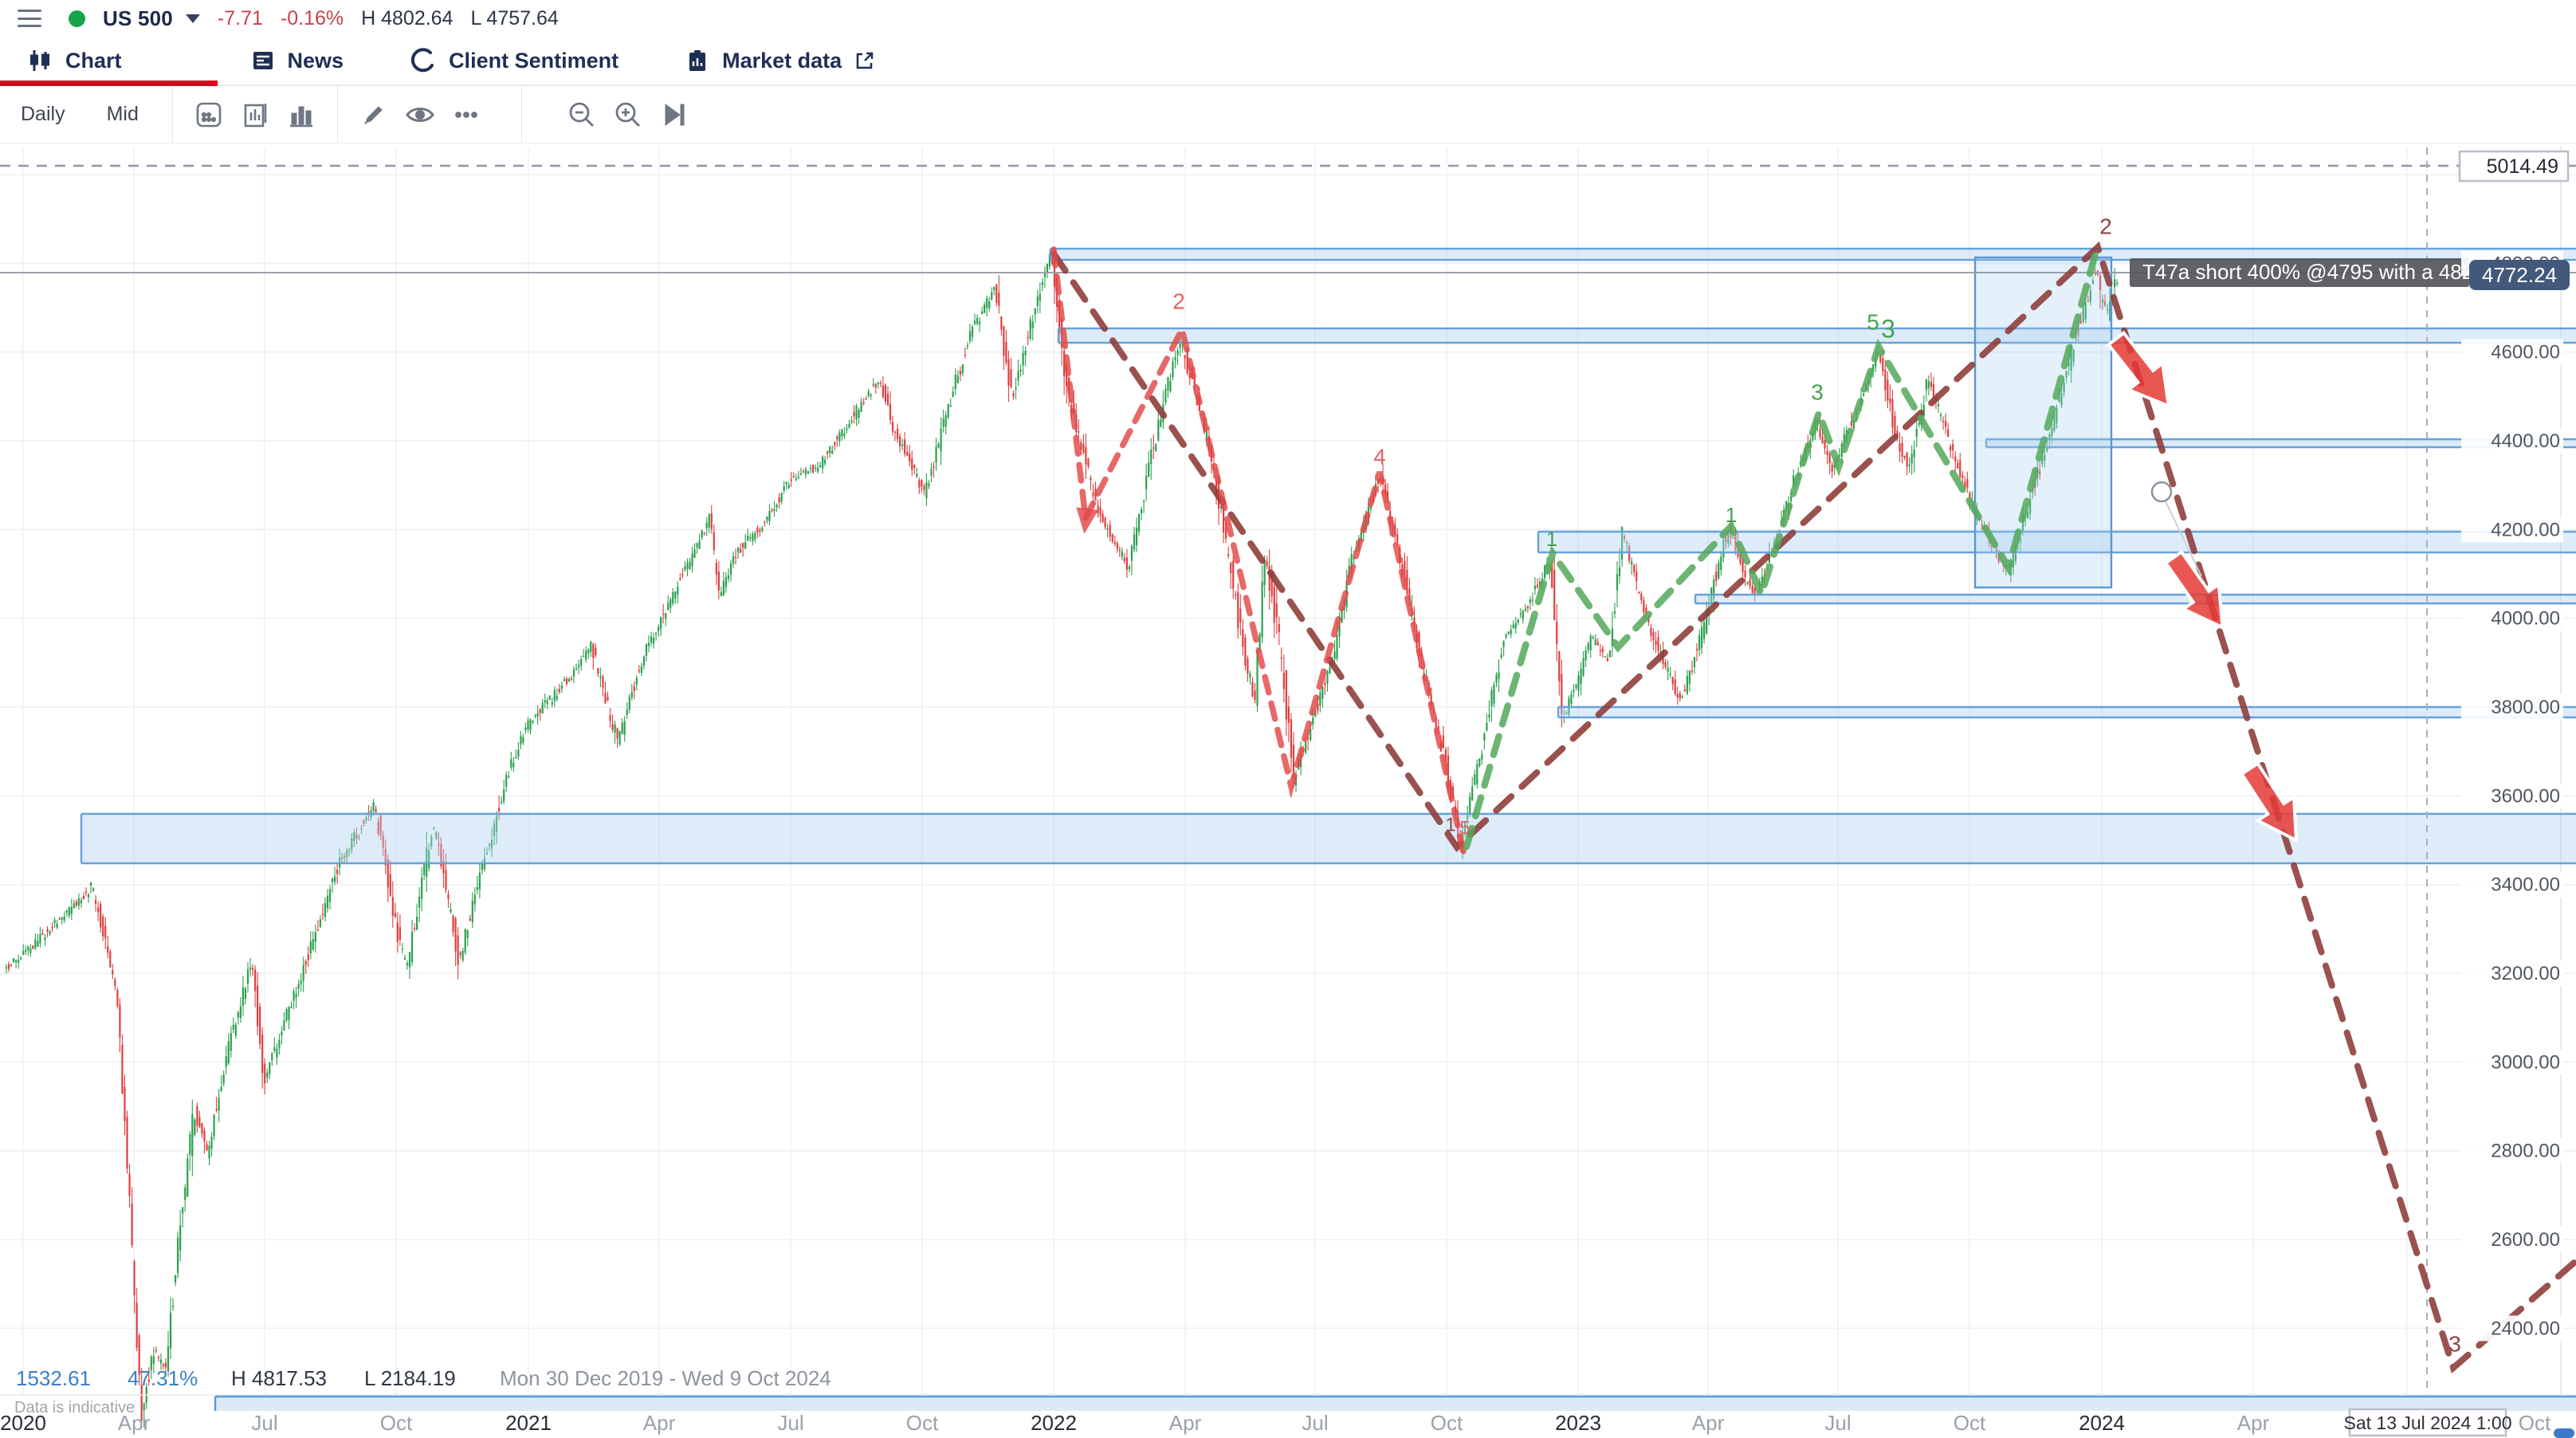 The width and height of the screenshot is (2576, 1438). I want to click on alert-price-label: 5014.49, so click(2522, 166).